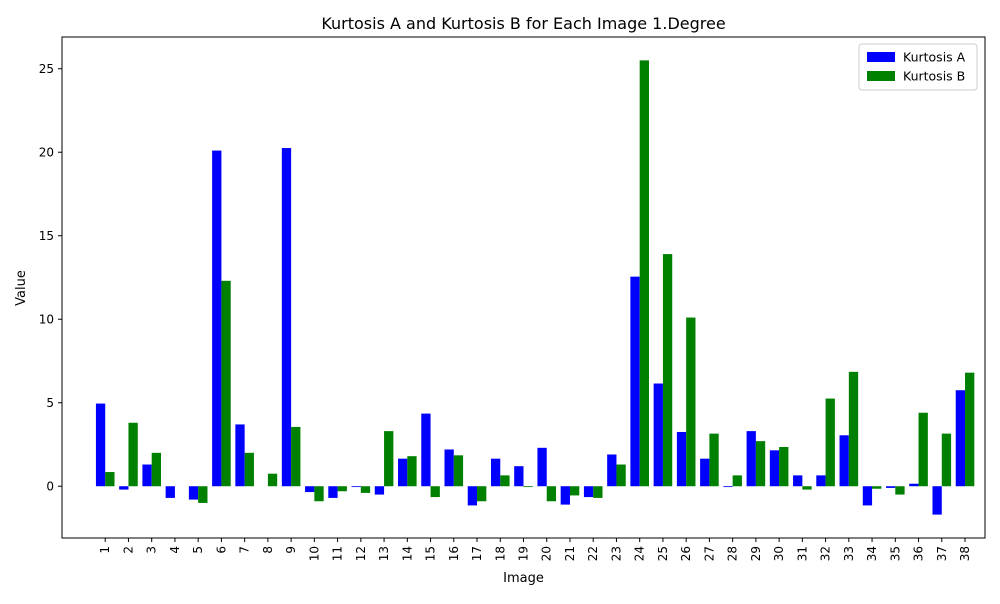  What do you see at coordinates (46, 153) in the screenshot?
I see `y-tick-label: 20` at bounding box center [46, 153].